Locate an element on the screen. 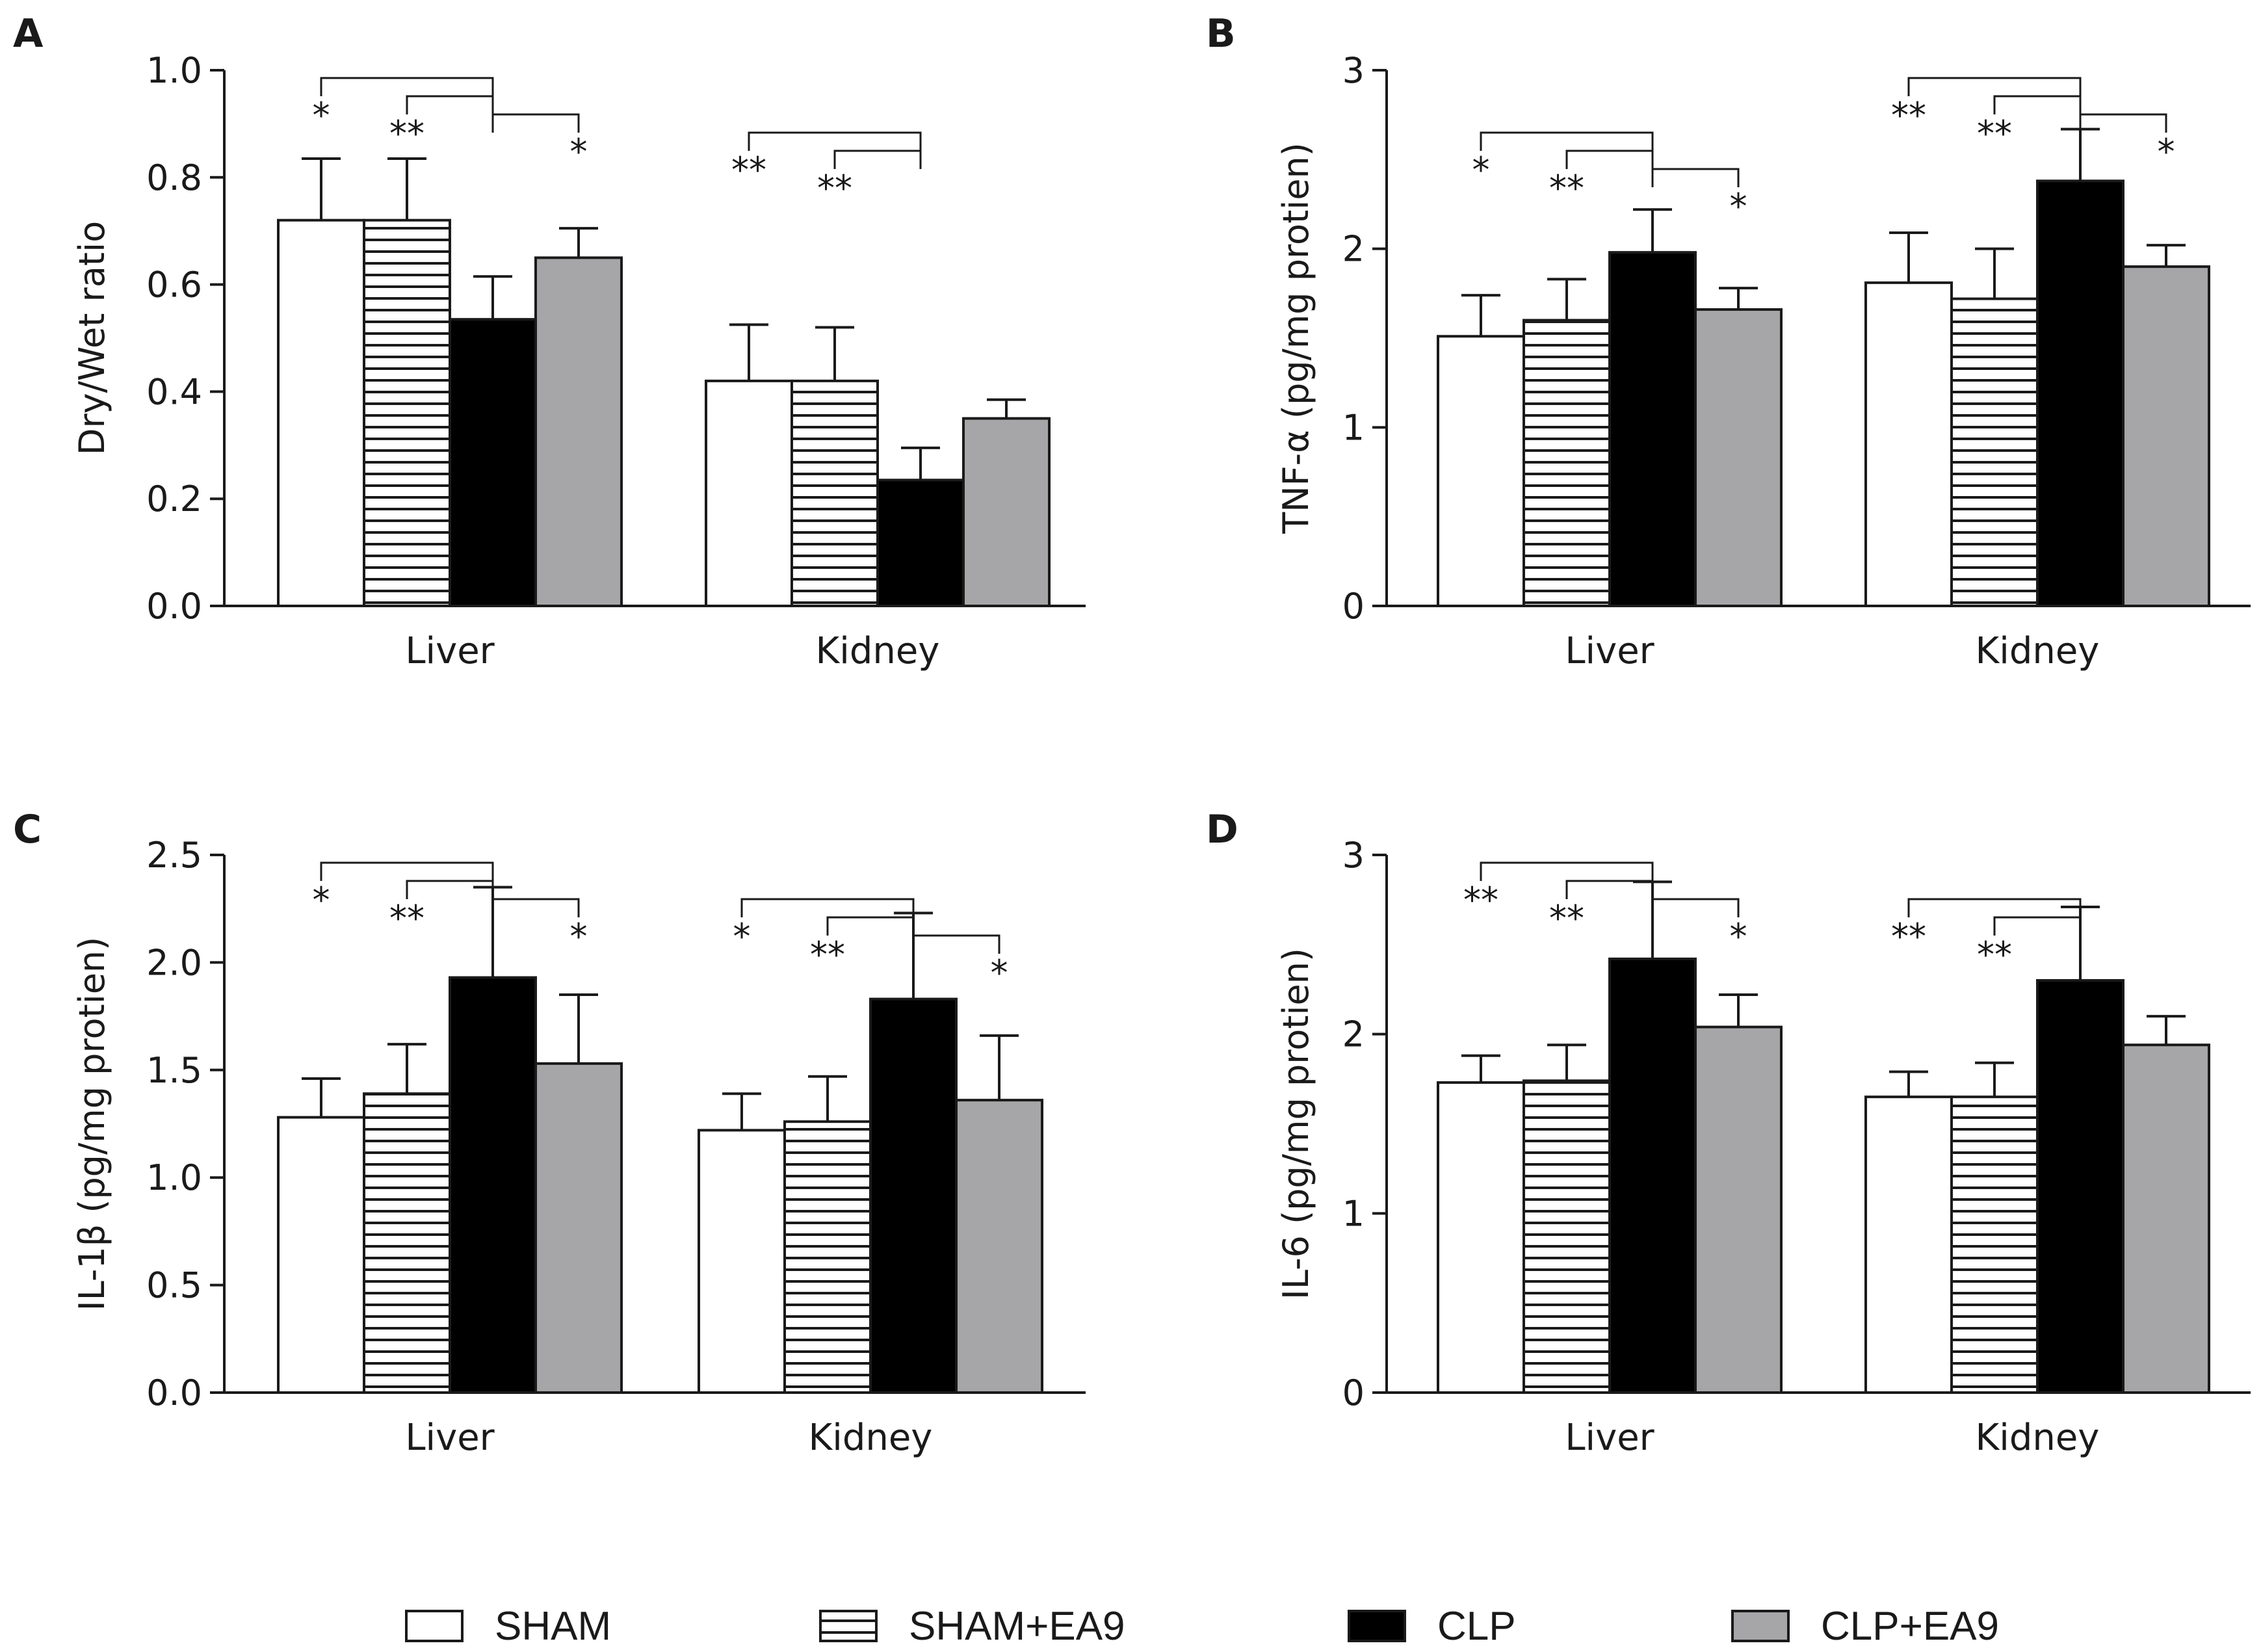 The width and height of the screenshot is (2261, 1652). y-tick-label: 0.8 is located at coordinates (174, 177).